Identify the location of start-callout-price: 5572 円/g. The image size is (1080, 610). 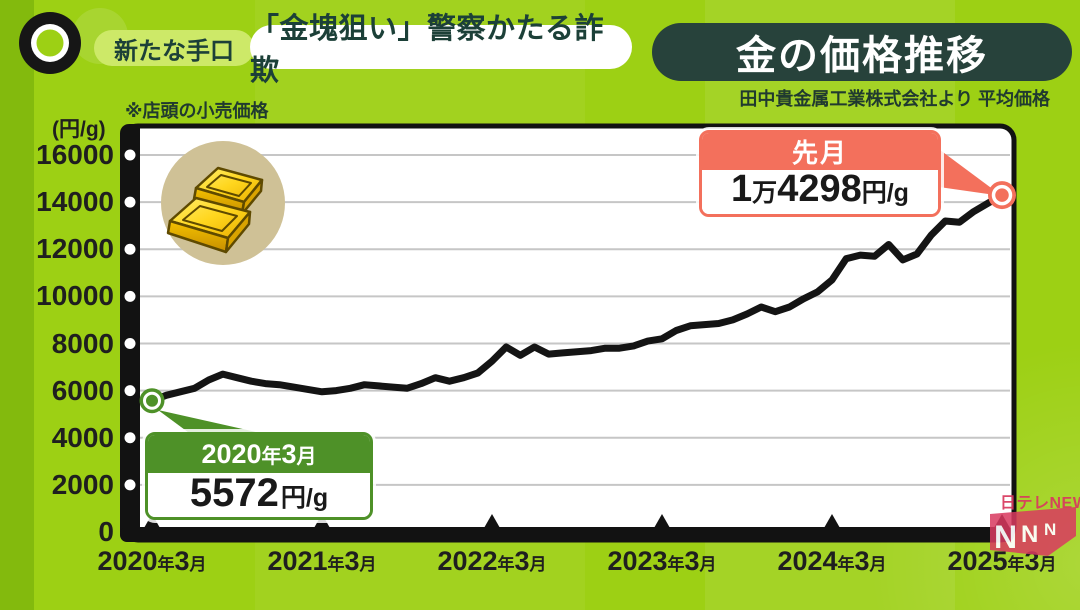
(259, 495).